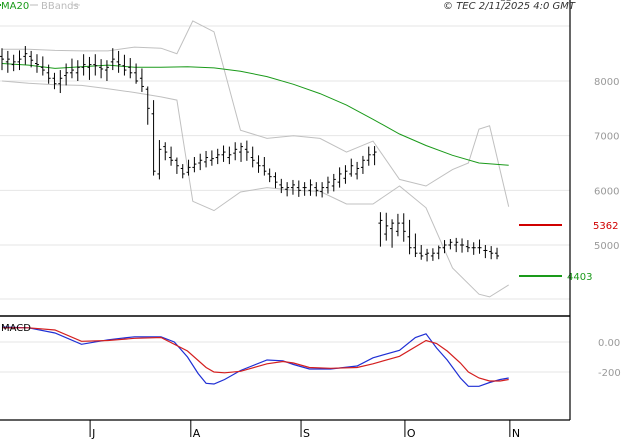  Describe the element at coordinates (609, 373) in the screenshot. I see `macd-y-tick-label: -200` at that location.